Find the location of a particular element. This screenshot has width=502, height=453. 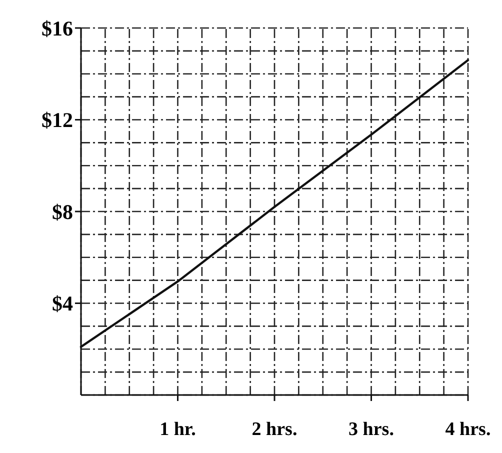

x-tick-label: 1 hr. is located at coordinates (178, 429).